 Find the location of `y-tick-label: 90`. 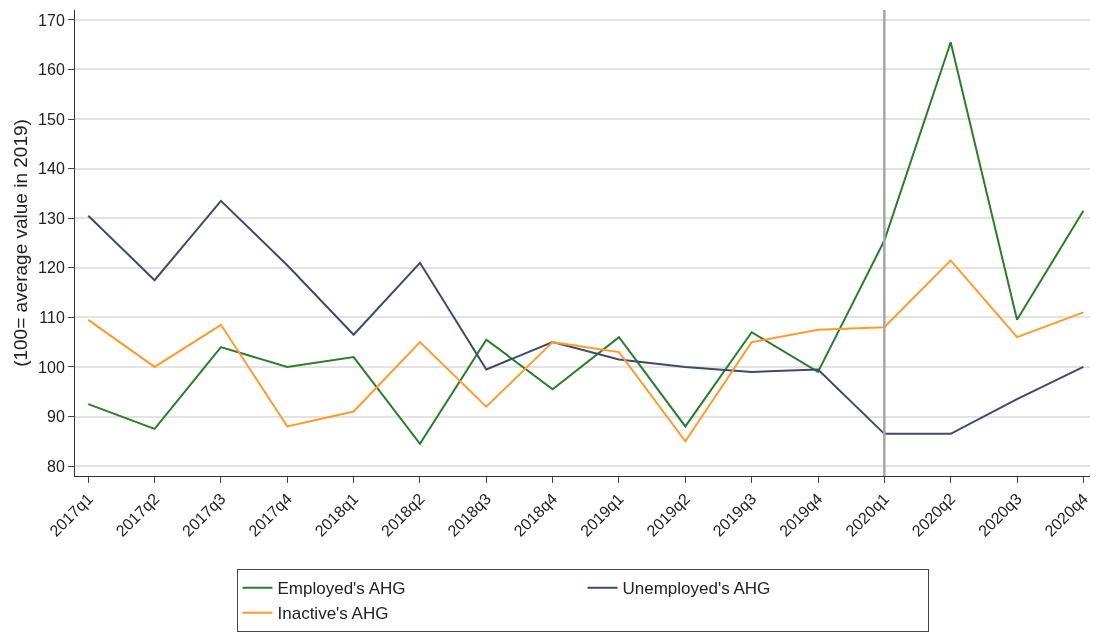

y-tick-label: 90 is located at coordinates (56, 417).